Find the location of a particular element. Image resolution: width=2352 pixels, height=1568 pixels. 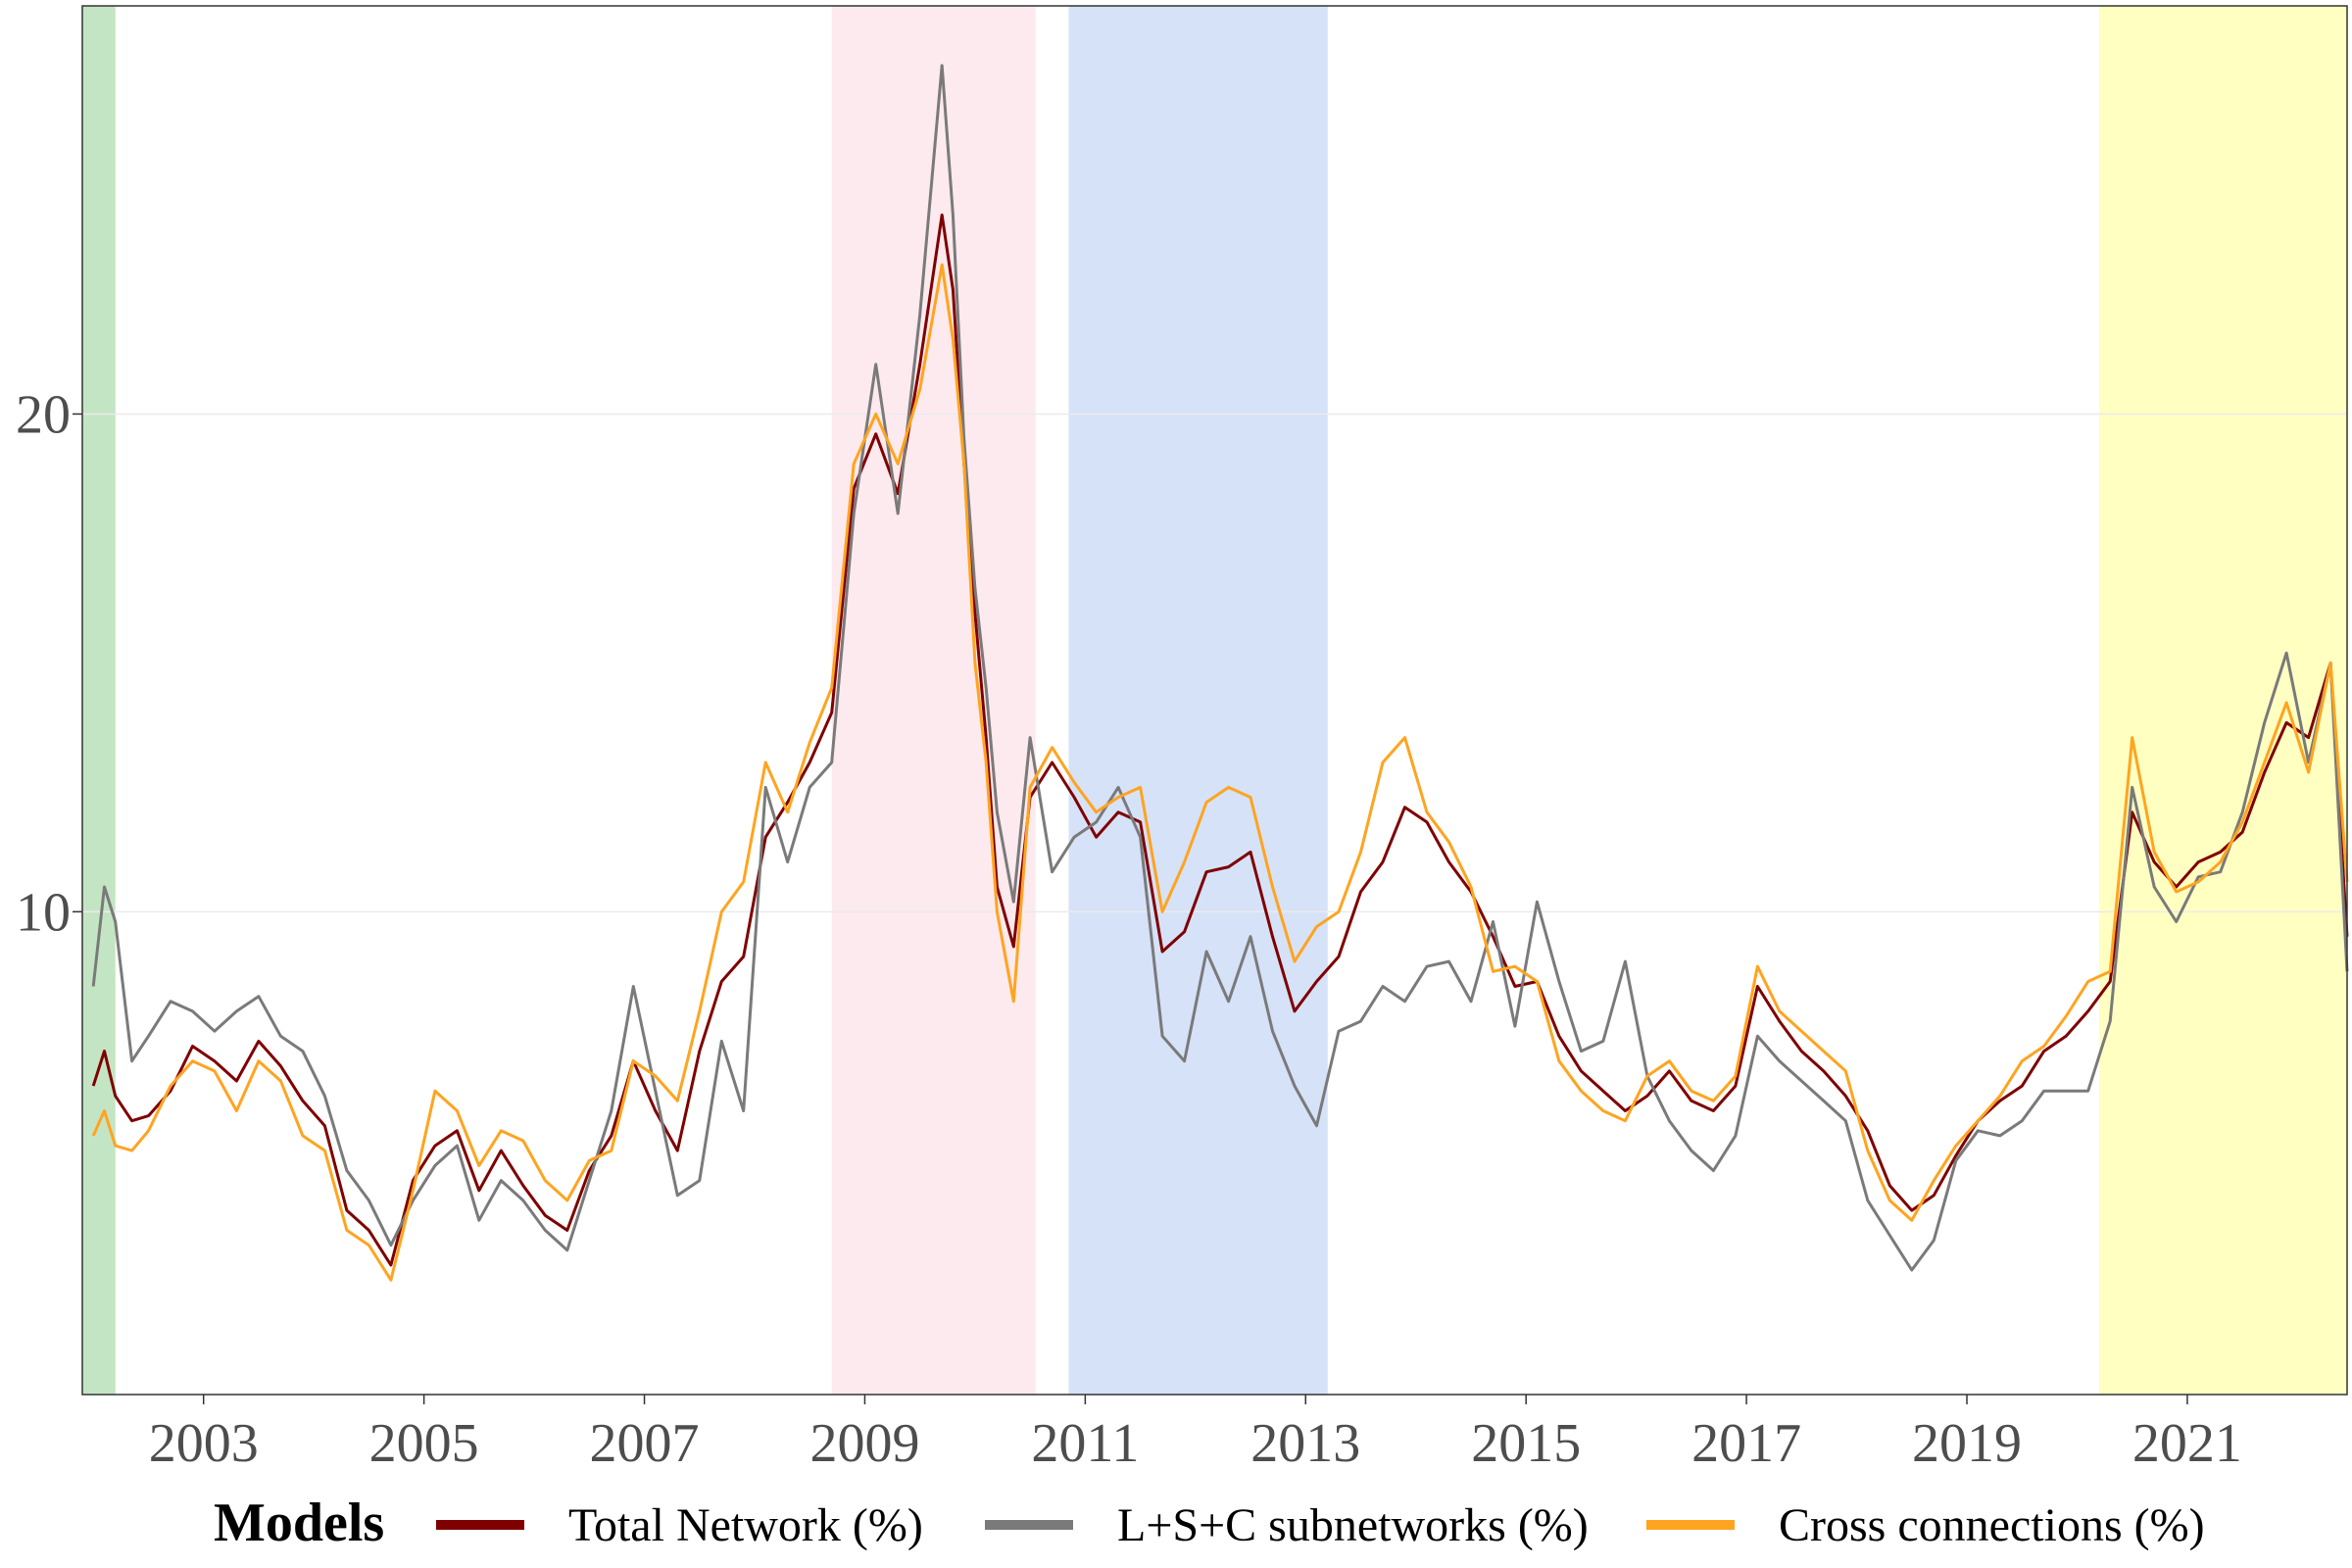

x-tick-label: 2007 is located at coordinates (645, 1443).